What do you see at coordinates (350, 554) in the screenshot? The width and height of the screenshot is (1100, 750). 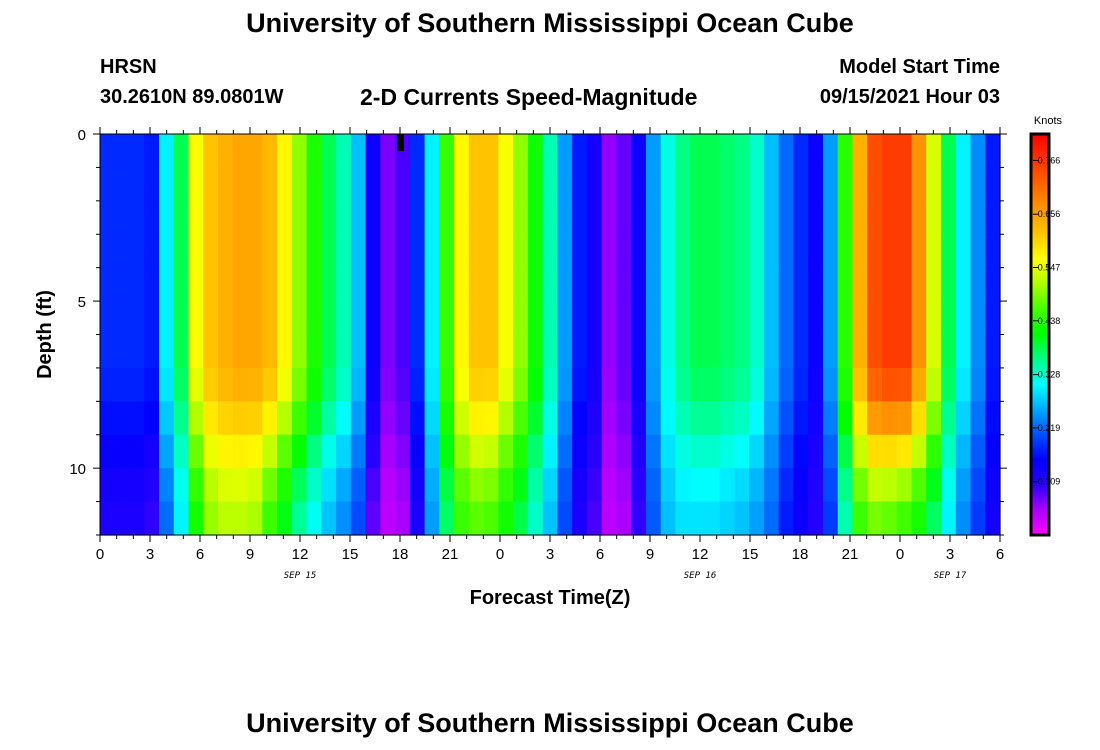 I see `x-tick-label: 15` at bounding box center [350, 554].